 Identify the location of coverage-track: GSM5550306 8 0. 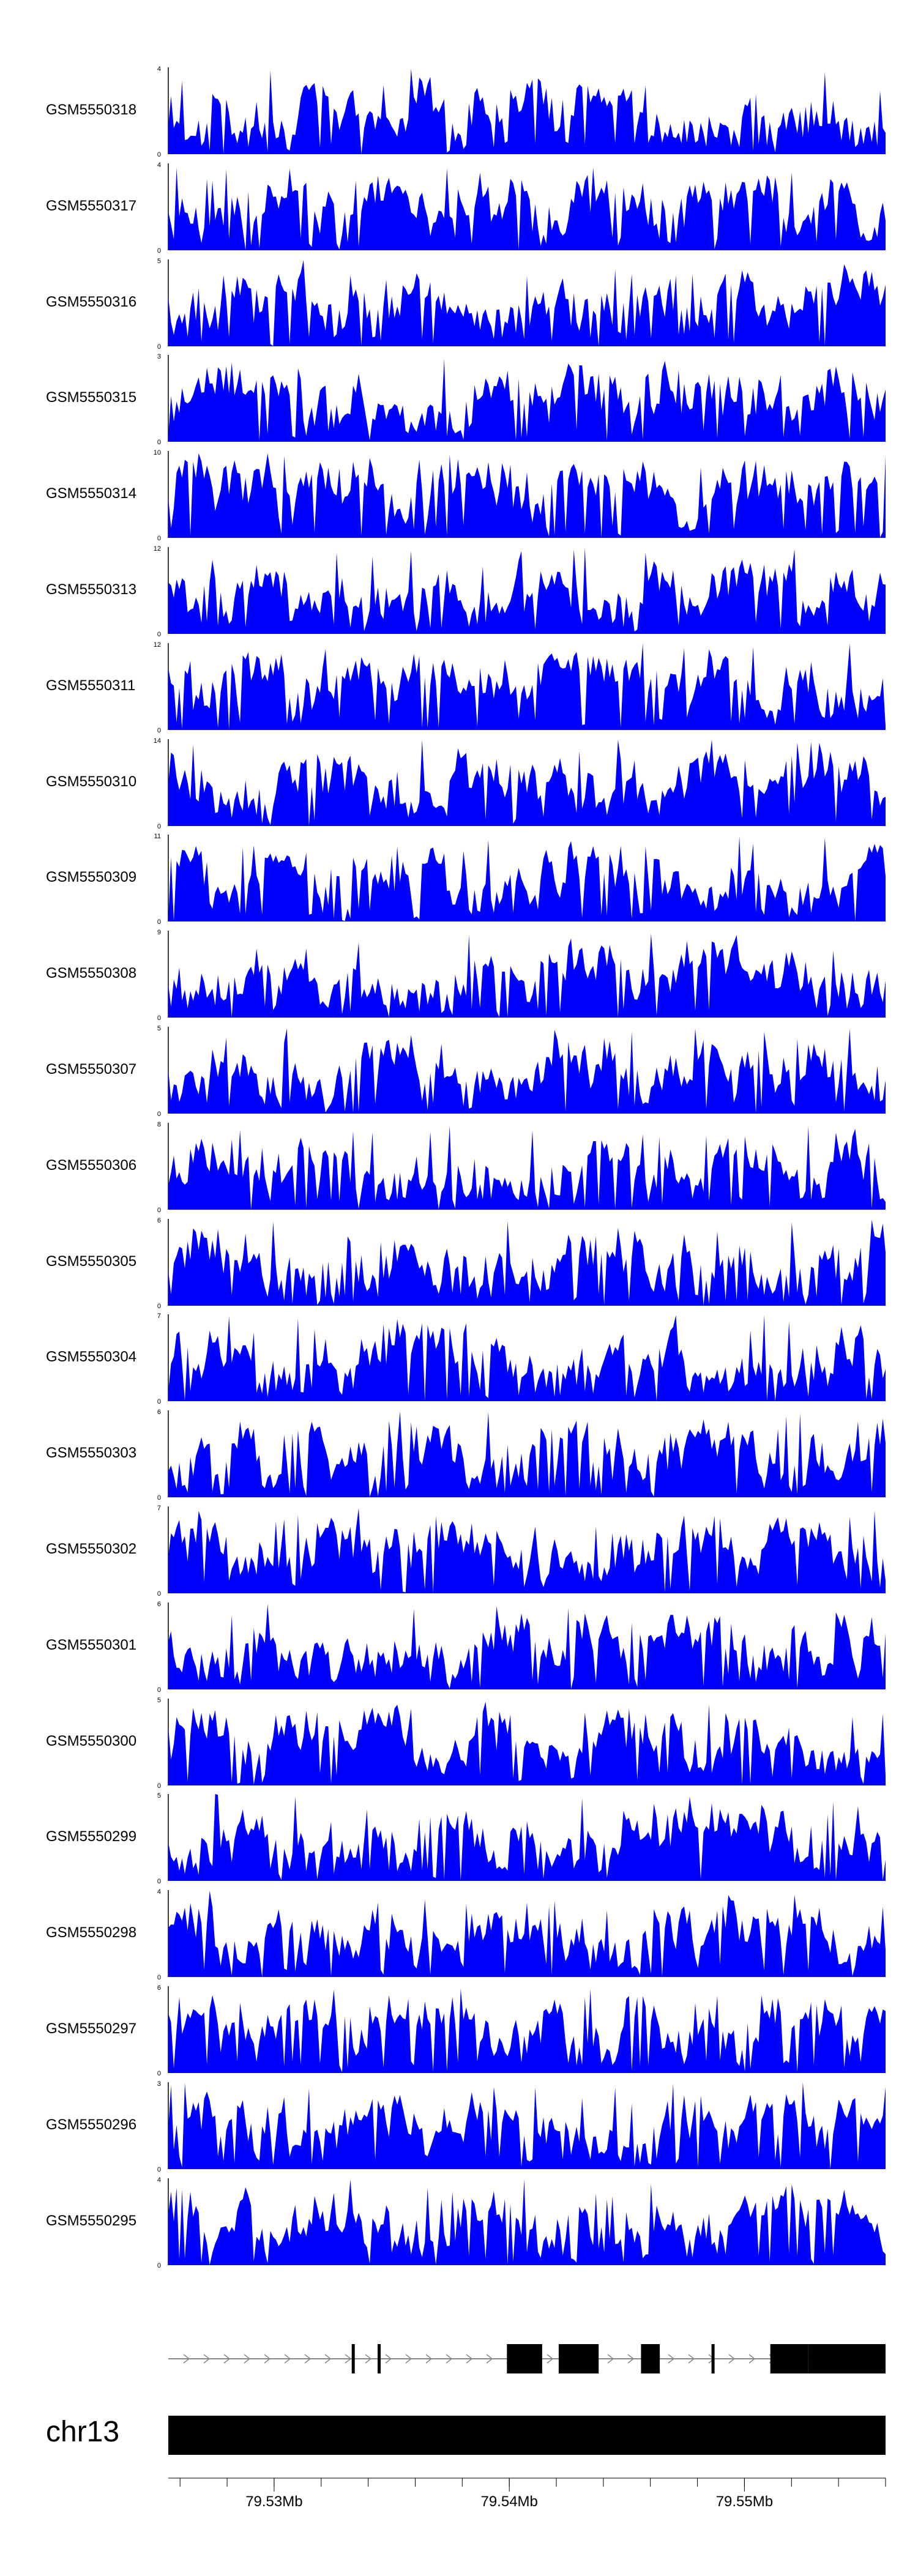
(466, 1168).